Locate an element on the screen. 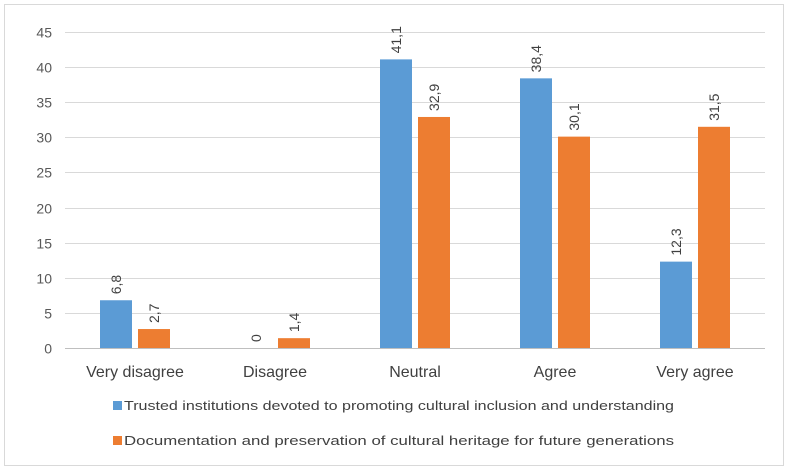  x-category-label: Agree is located at coordinates (555, 372).